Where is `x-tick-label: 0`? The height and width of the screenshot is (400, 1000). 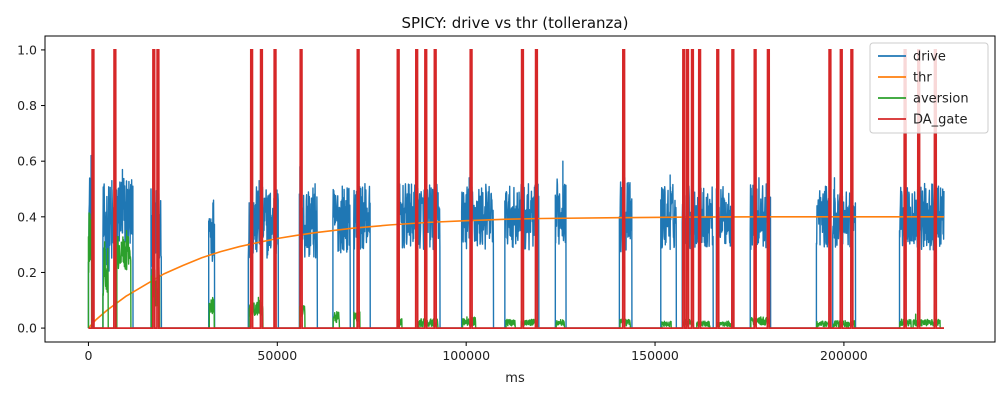
x-tick-label: 0 is located at coordinates (88, 355).